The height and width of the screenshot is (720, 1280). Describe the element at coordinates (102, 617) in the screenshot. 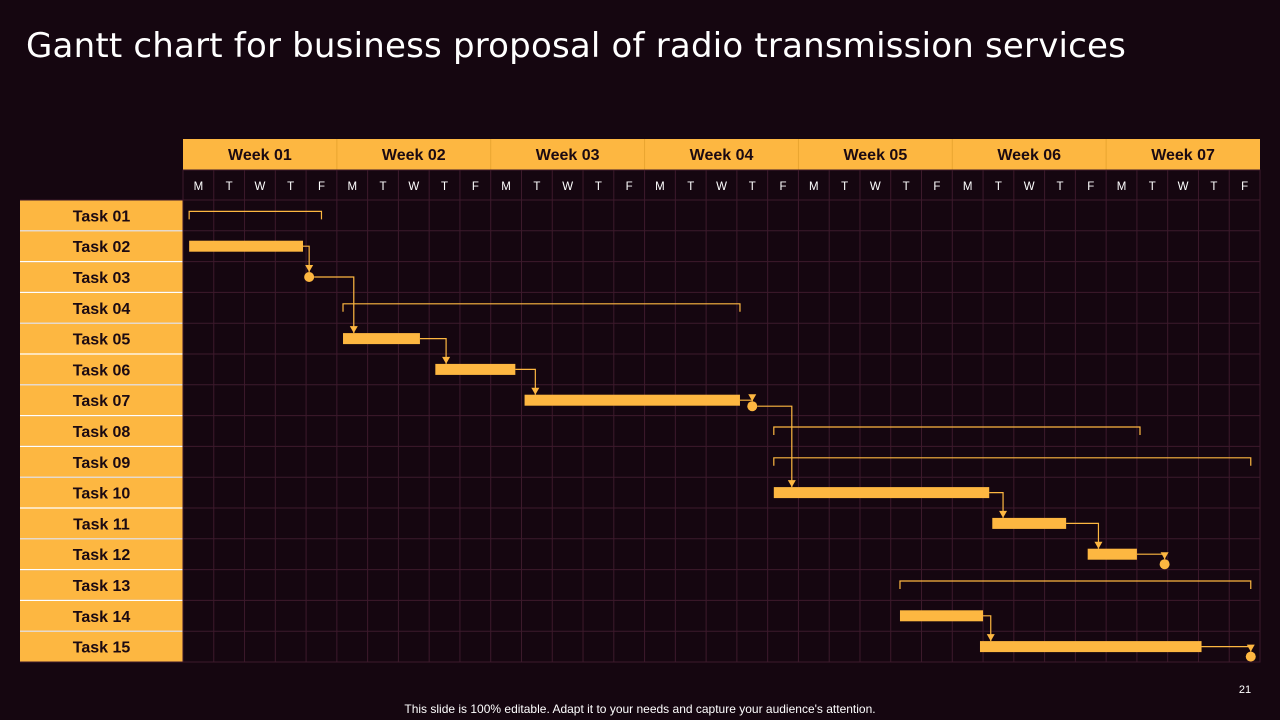

I see `task-label: Task 14` at that location.